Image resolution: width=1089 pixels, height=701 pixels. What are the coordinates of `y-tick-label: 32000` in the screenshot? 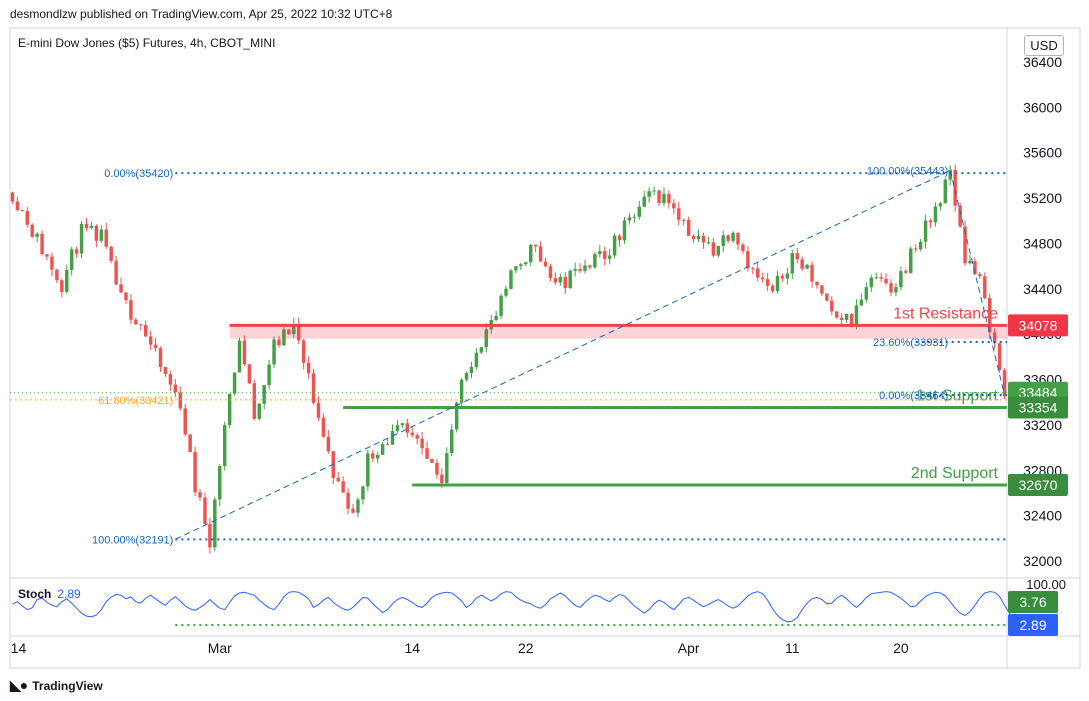 It's located at (1042, 561).